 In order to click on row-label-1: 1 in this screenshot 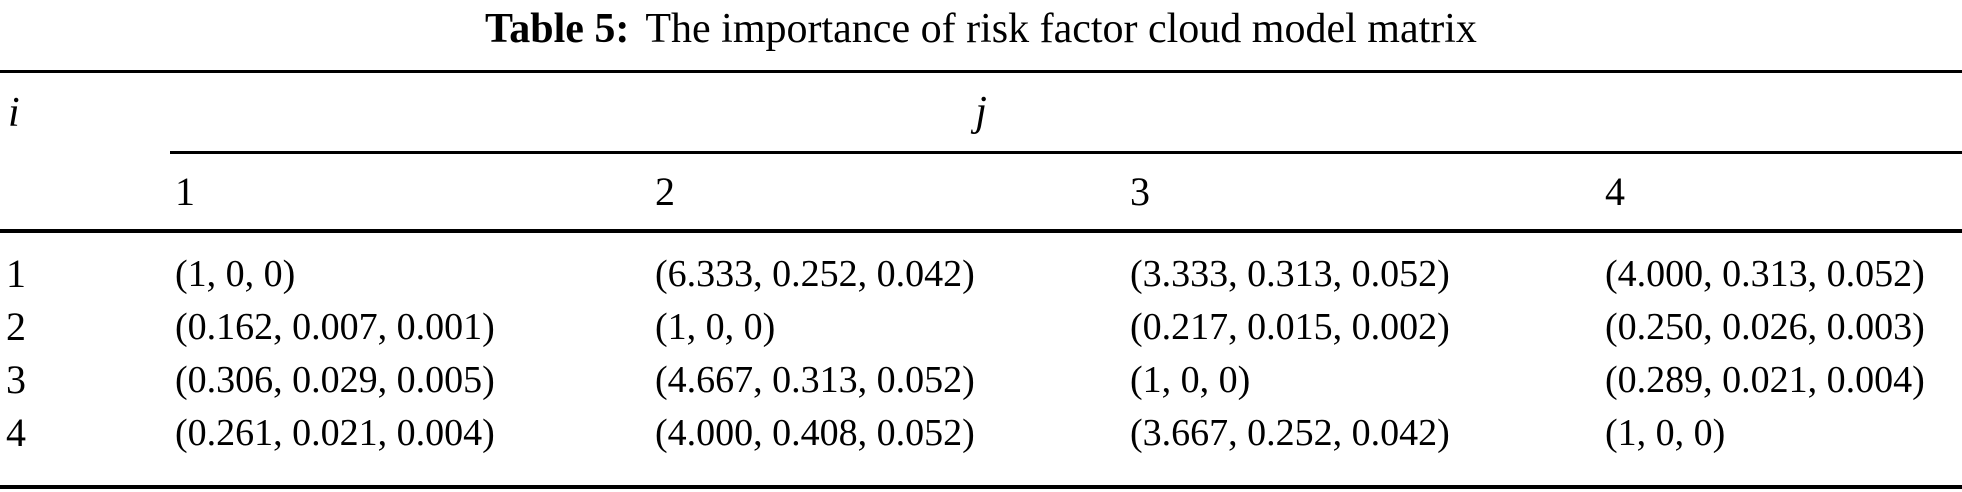, I will do `click(16, 273)`.